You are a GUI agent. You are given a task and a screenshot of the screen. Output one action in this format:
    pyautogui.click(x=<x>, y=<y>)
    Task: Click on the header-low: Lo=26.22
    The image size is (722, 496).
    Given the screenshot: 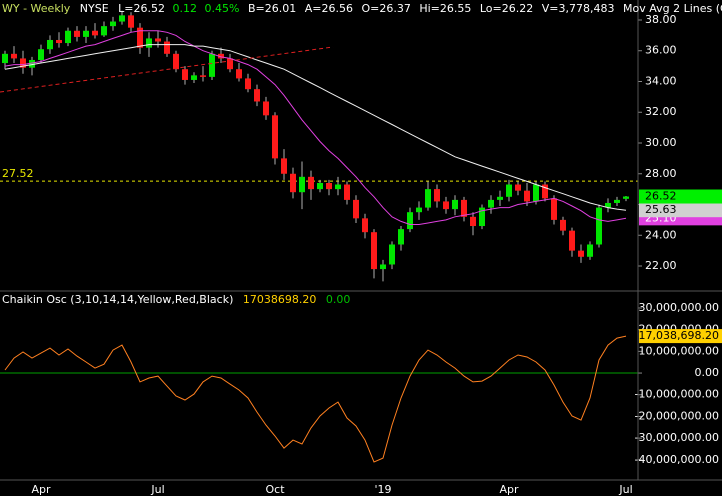 What is the action you would take?
    pyautogui.click(x=506, y=8)
    